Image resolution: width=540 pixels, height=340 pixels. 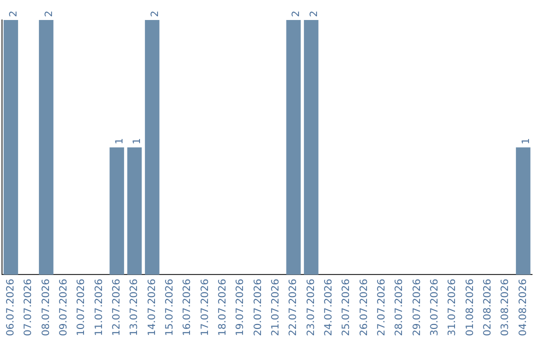 I want to click on x-tick-label: 11.07.2026, so click(x=99, y=307).